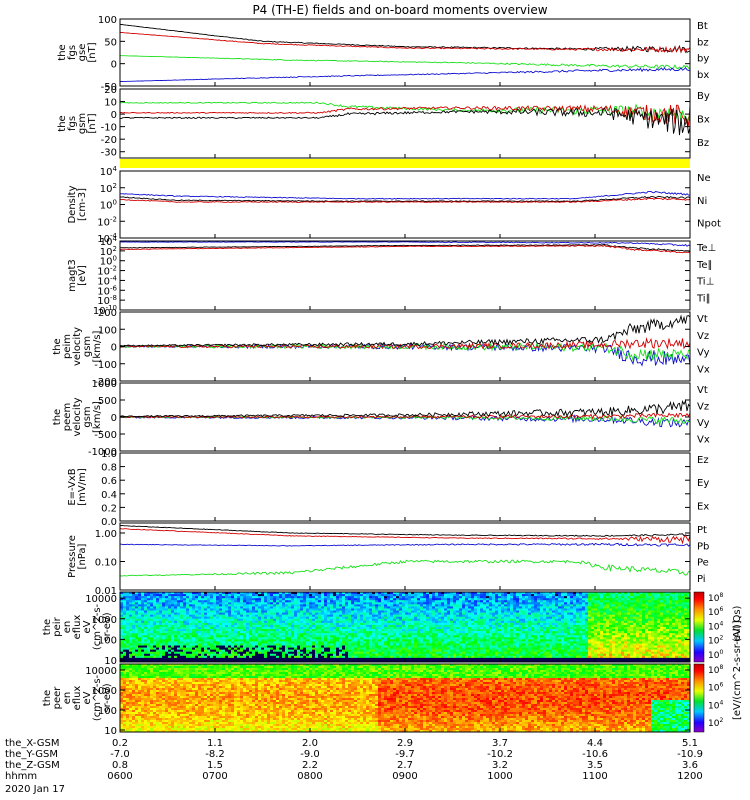 The width and height of the screenshot is (750, 800). What do you see at coordinates (72, 556) in the screenshot?
I see `y-axis-label: Pressure` at bounding box center [72, 556].